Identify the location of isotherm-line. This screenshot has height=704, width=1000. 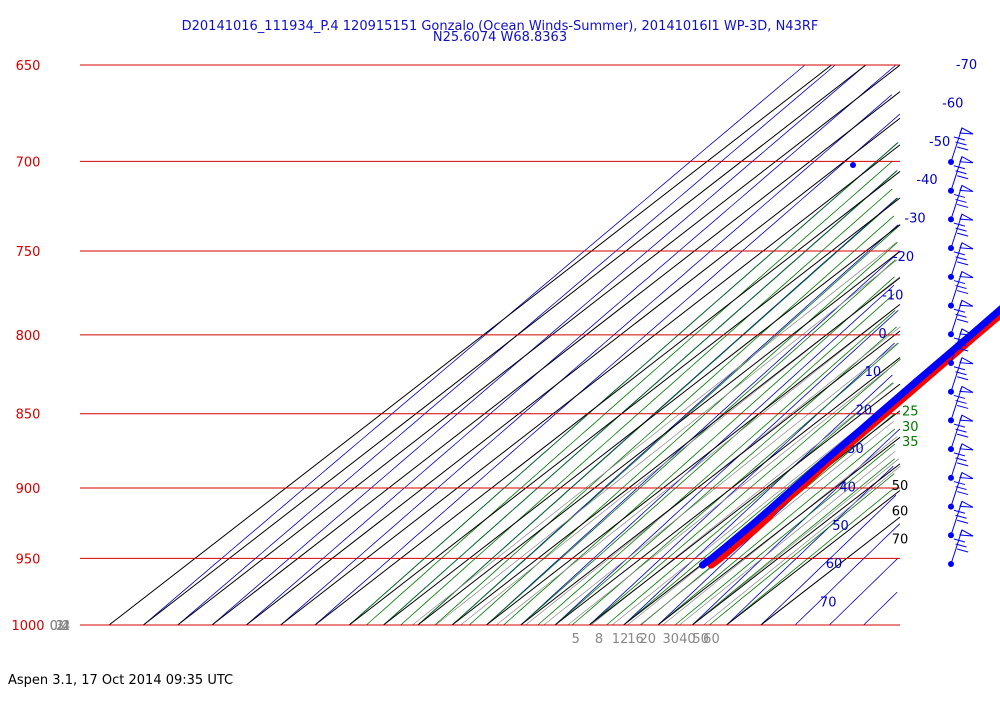
(779, 531).